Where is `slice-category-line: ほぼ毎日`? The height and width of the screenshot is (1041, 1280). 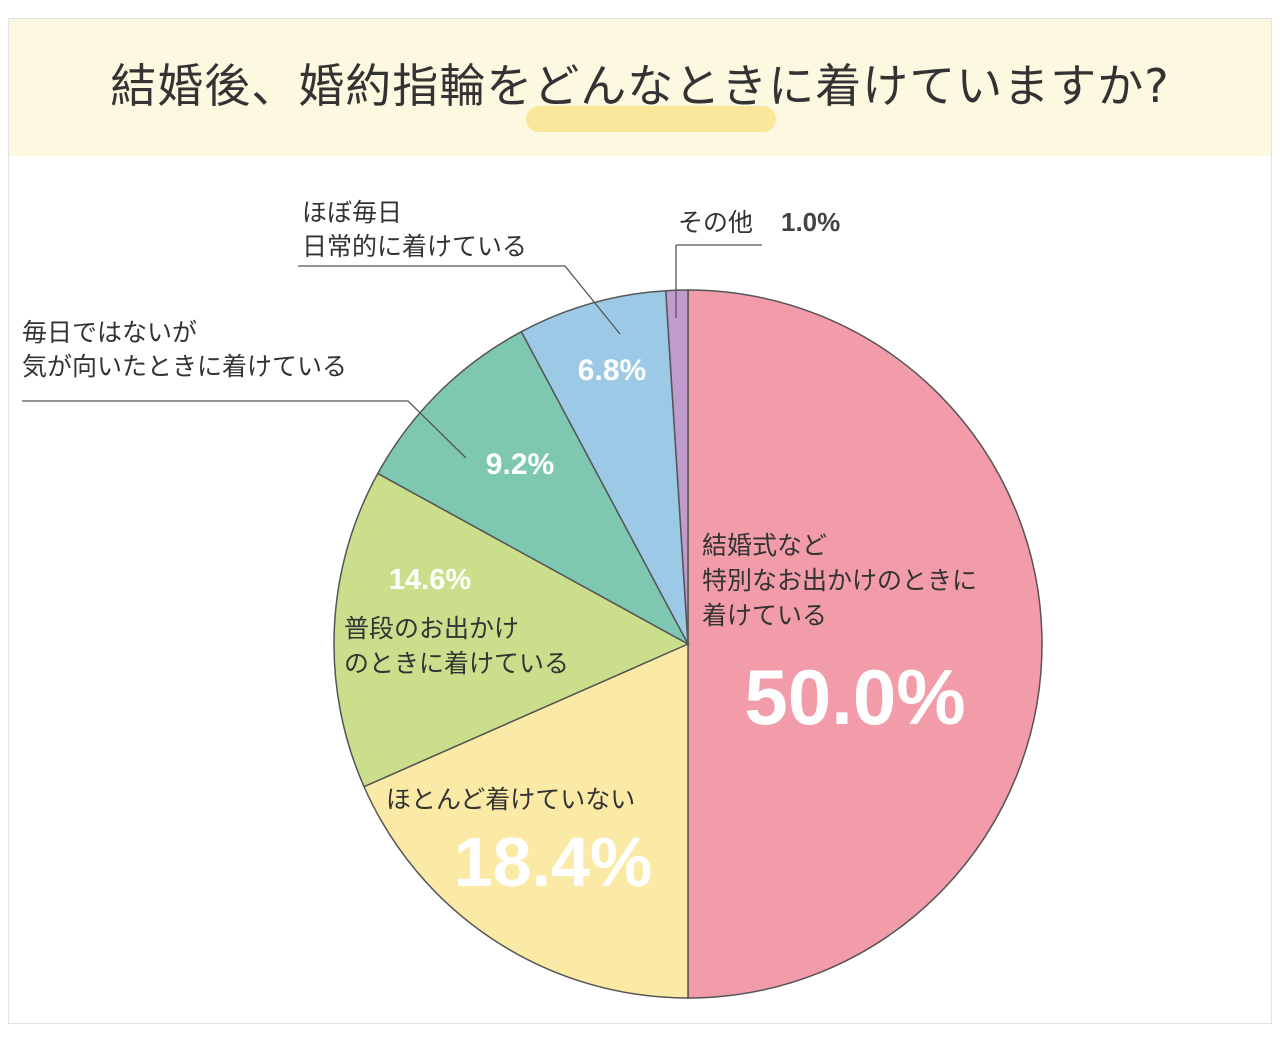
slice-category-line: ほぼ毎日 is located at coordinates (352, 212).